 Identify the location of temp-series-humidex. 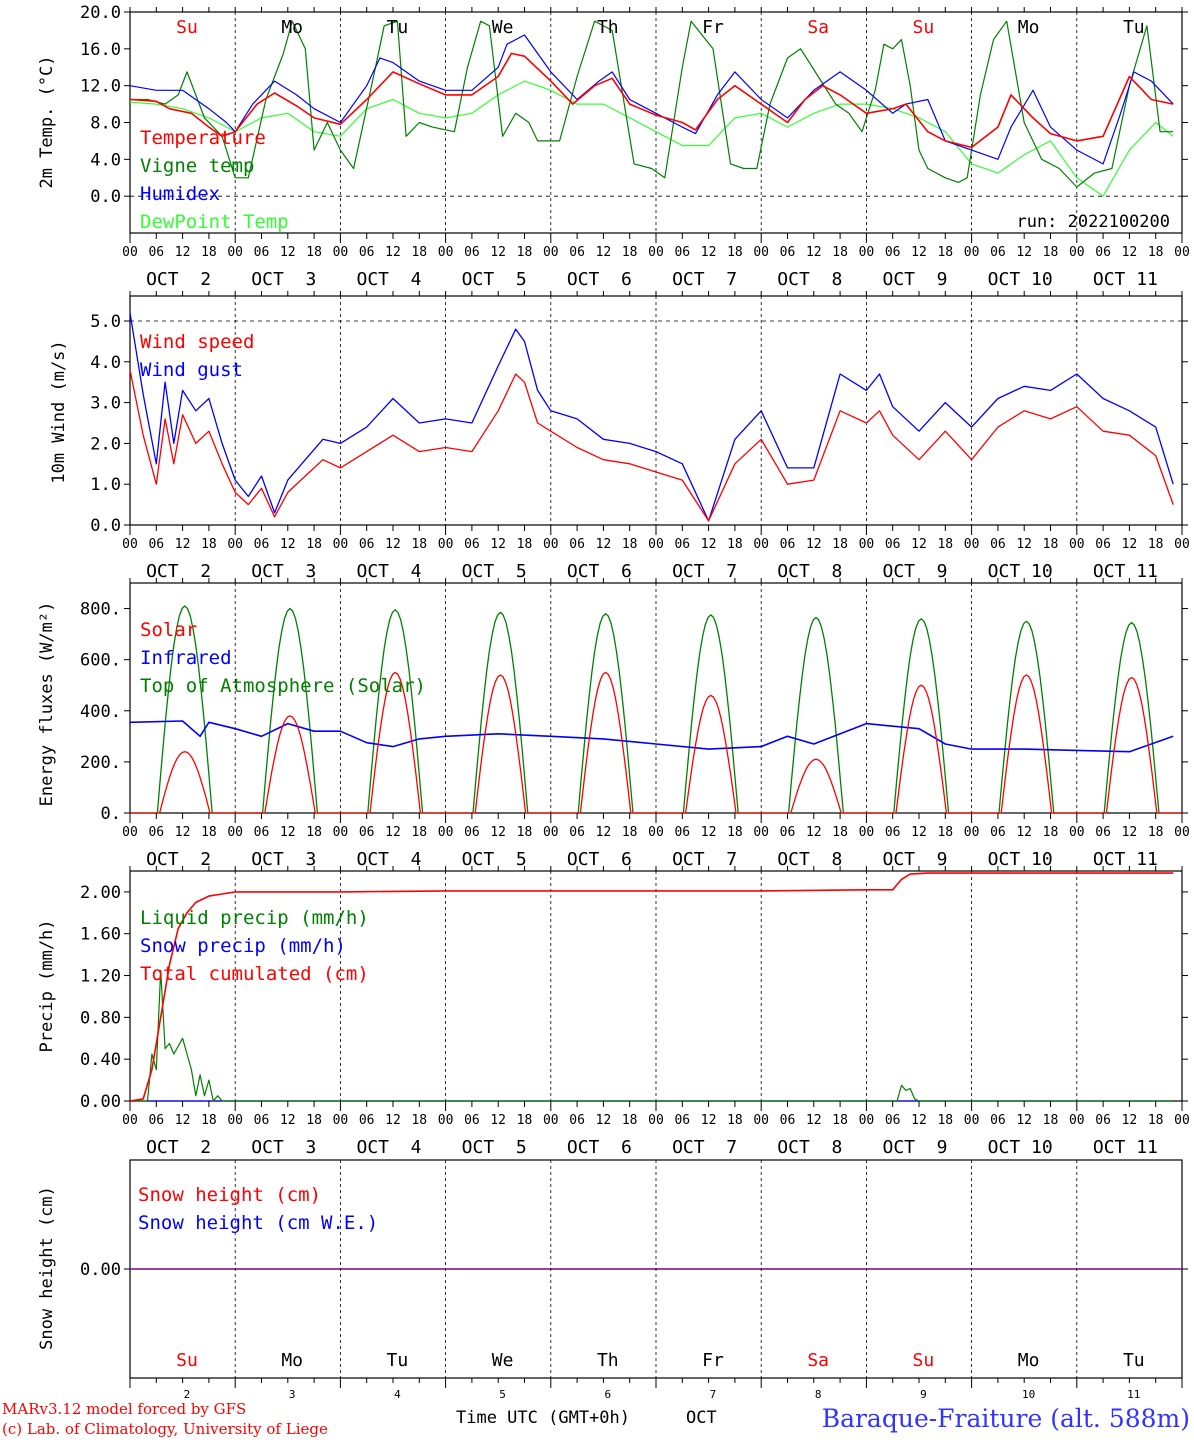
(651, 99).